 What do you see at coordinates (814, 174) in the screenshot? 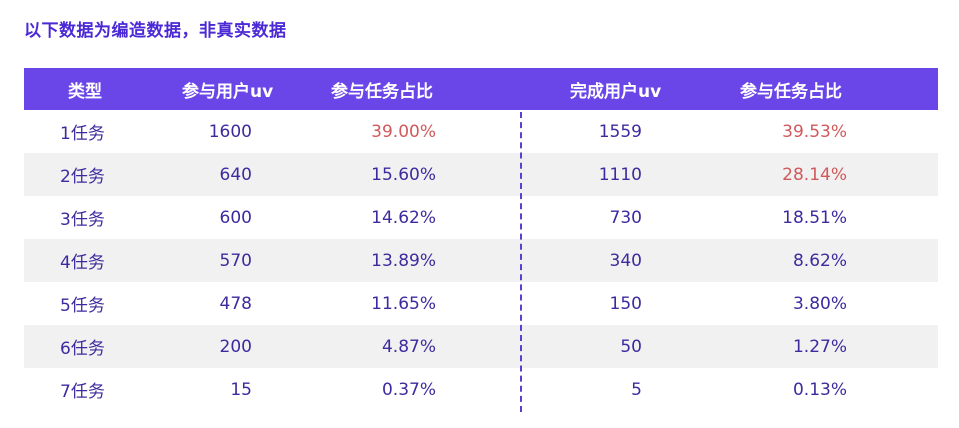
I see `row-complete-pct: 28.14%` at bounding box center [814, 174].